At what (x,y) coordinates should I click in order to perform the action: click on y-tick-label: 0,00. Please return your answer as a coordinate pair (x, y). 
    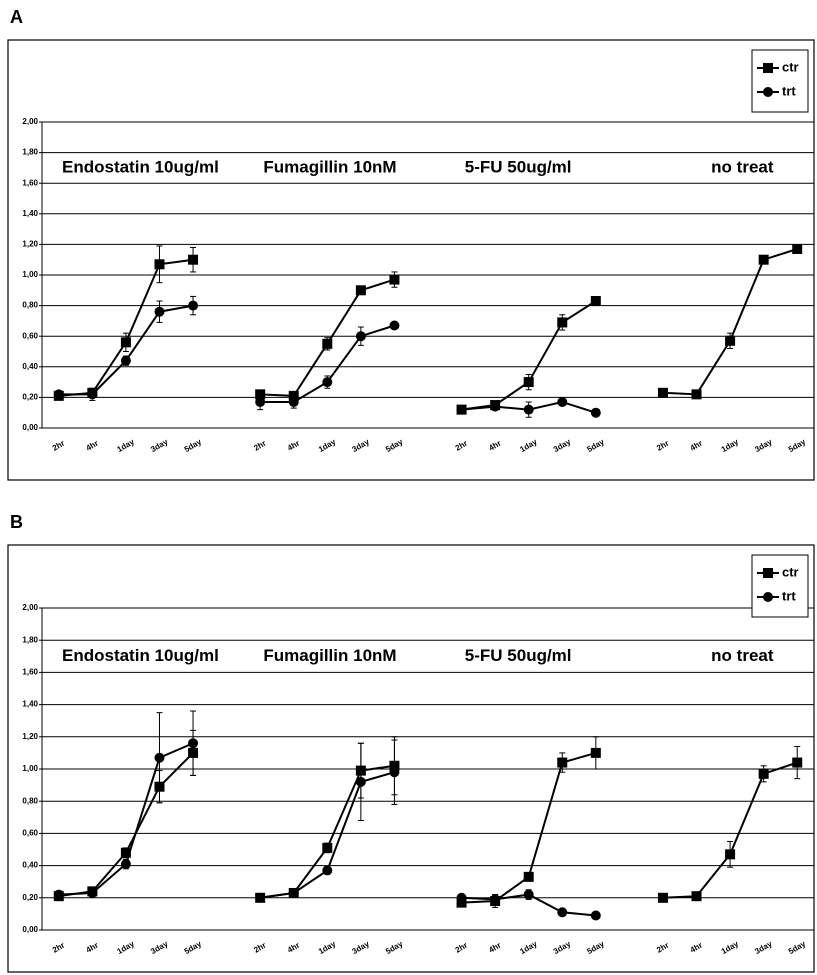
    Looking at the image, I should click on (30, 427).